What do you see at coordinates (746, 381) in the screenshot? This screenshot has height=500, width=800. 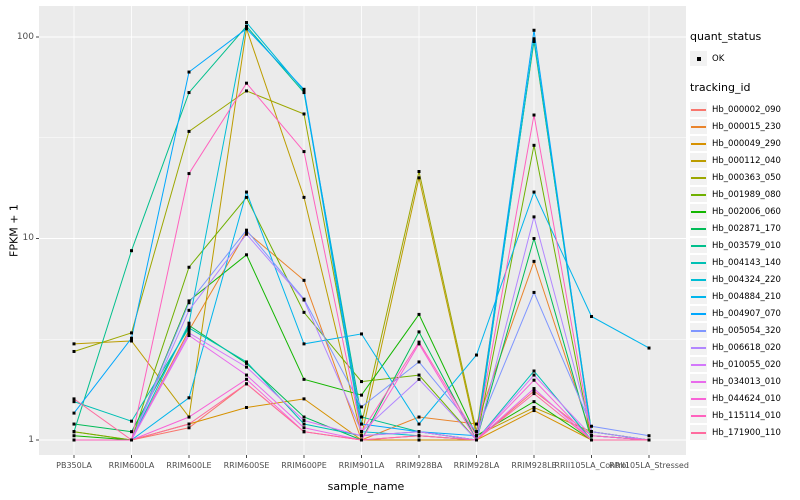 I see `legend-item-label: Hb_034013_010` at bounding box center [746, 381].